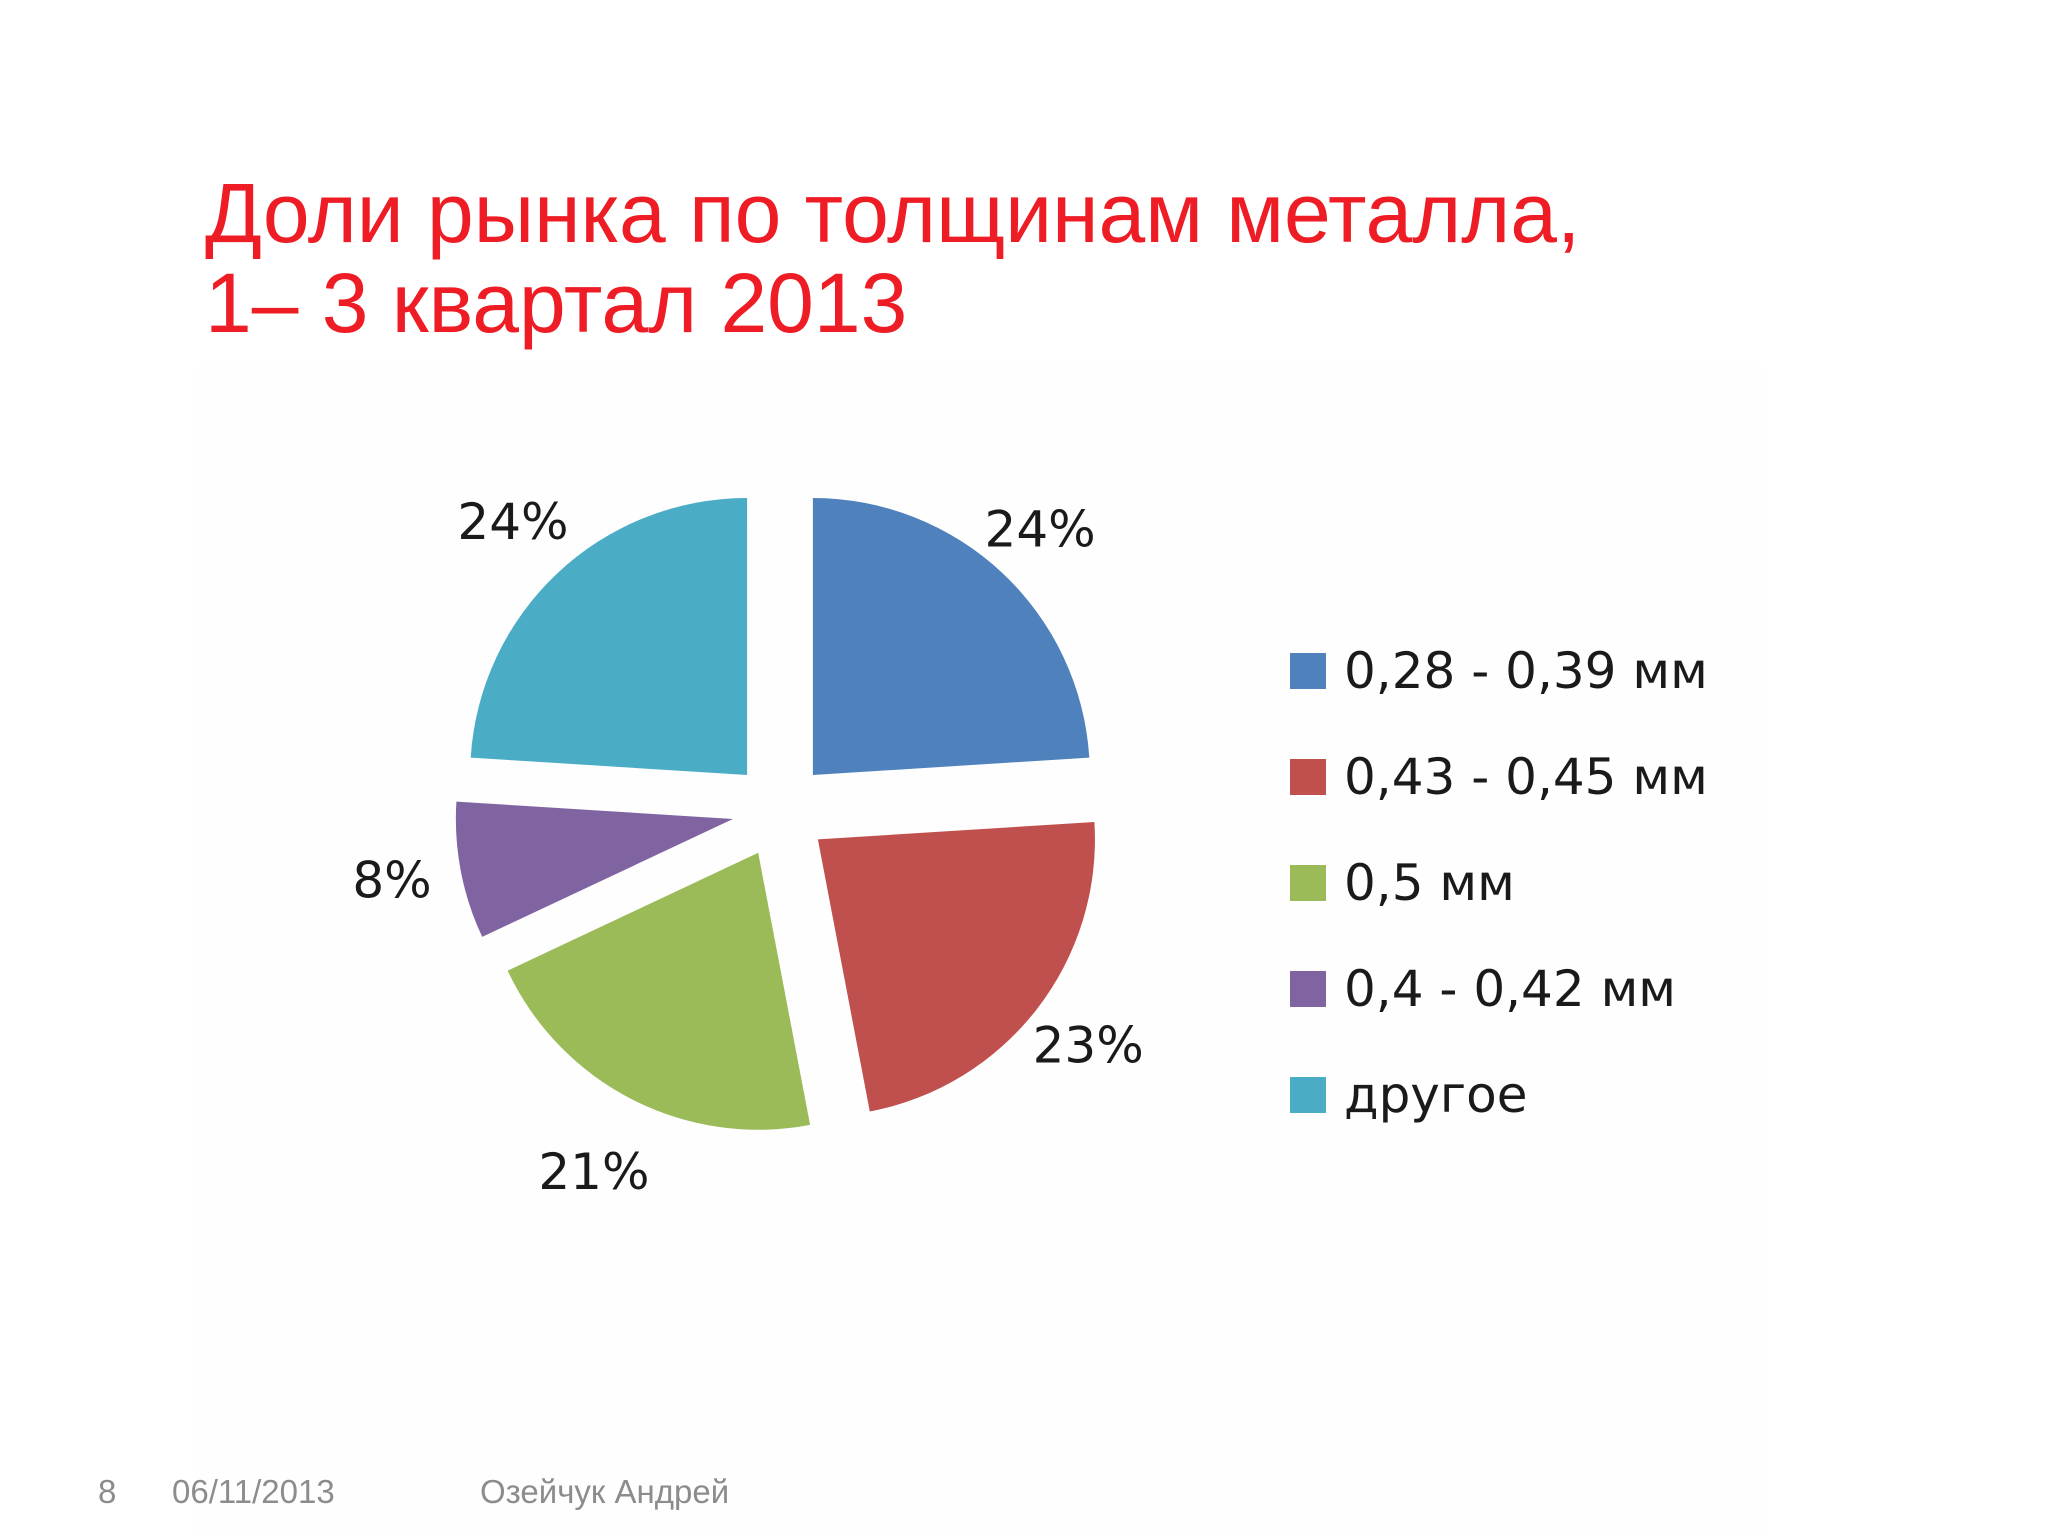 This screenshot has width=2048, height=1536. I want to click on legend-label: 0,28 - 0,39 мм, so click(1526, 671).